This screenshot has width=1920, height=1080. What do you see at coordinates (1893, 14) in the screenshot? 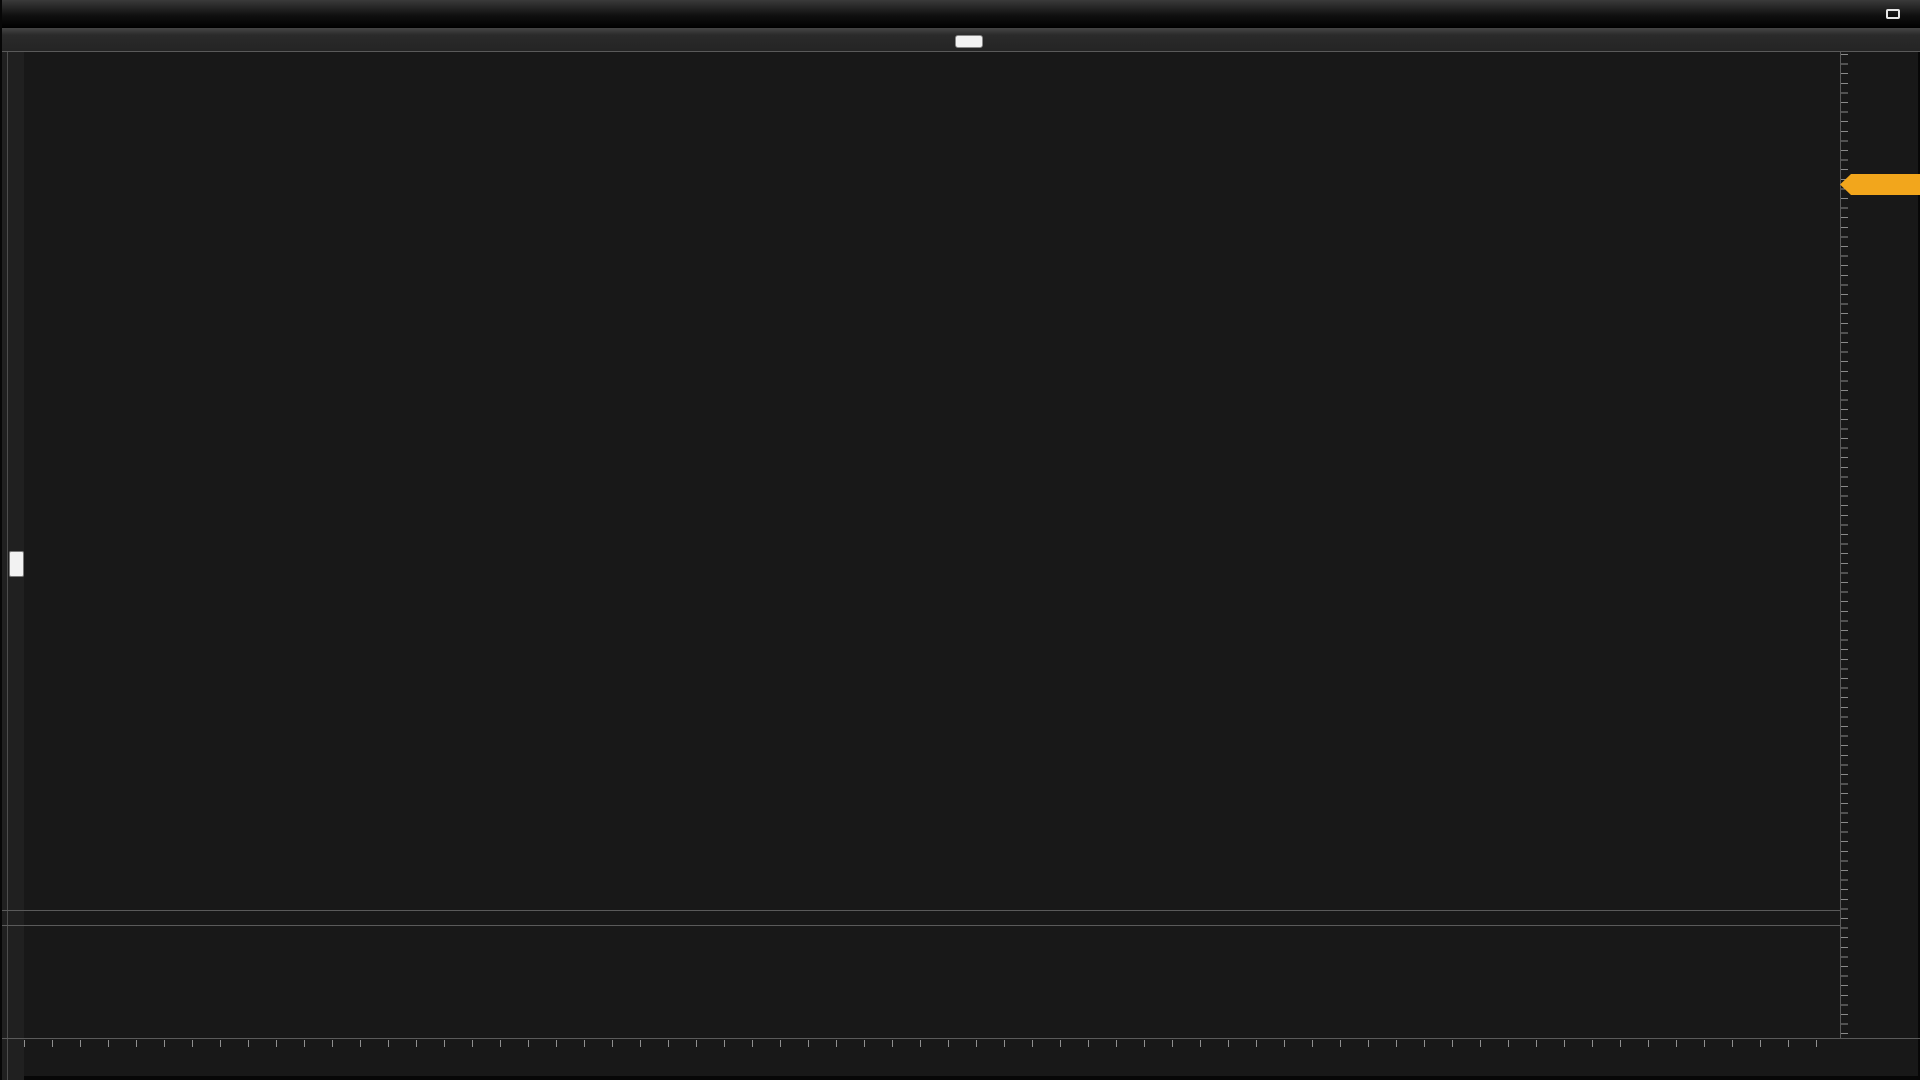
I see `maximize-icon` at bounding box center [1893, 14].